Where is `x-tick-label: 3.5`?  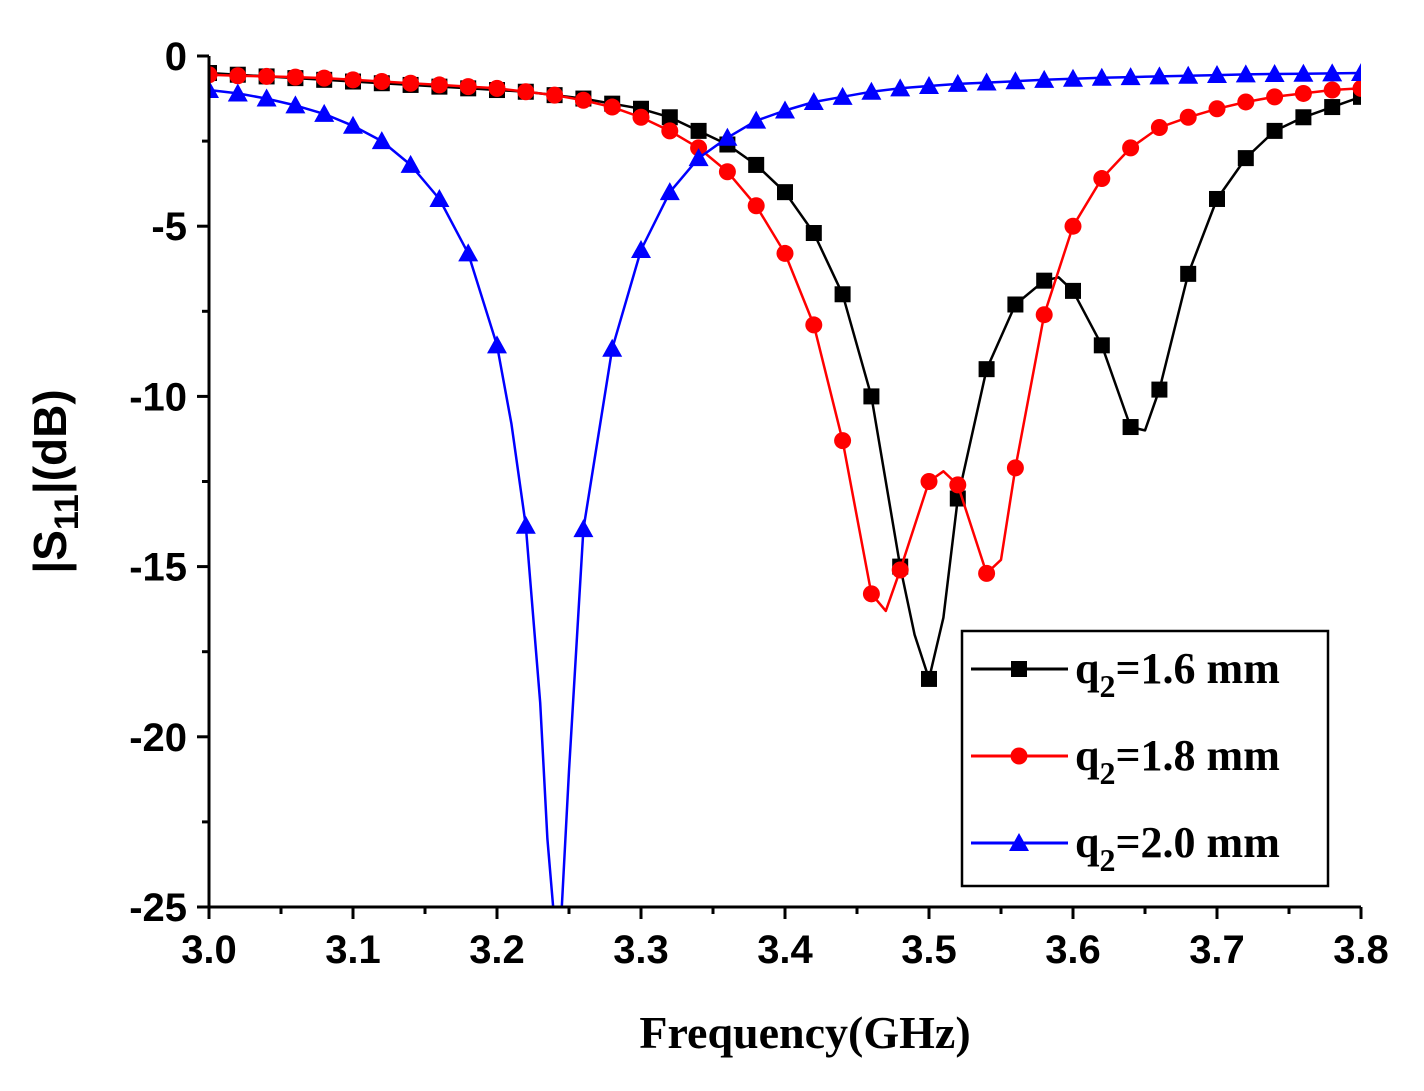 x-tick-label: 3.5 is located at coordinates (929, 950).